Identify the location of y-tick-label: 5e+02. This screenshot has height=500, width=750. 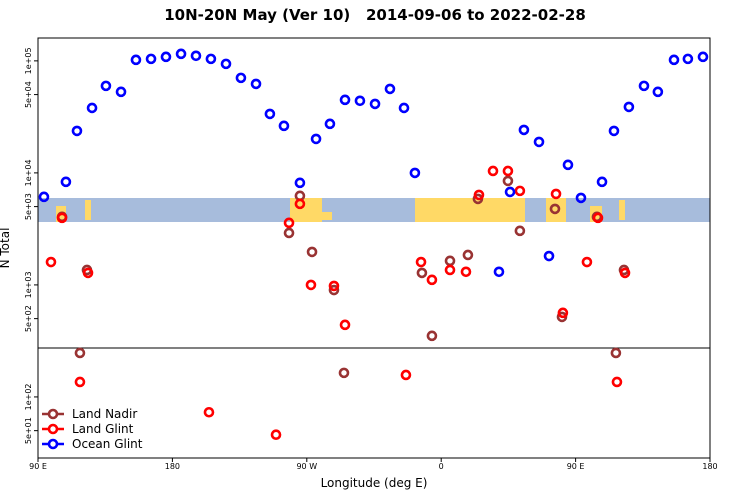
(28, 318).